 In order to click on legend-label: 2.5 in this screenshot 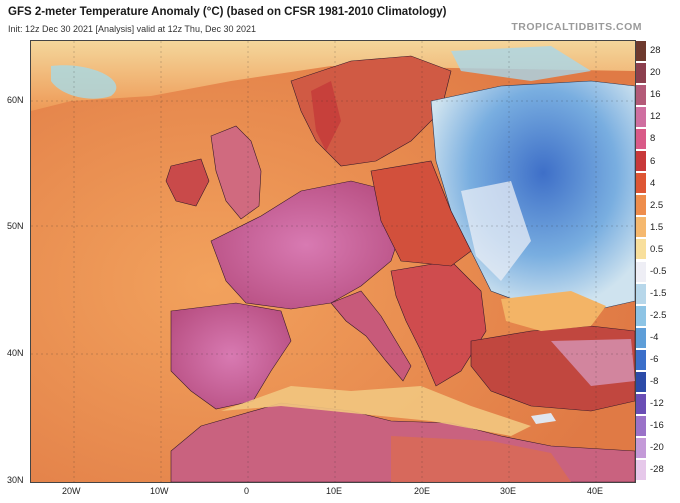, I will do `click(657, 205)`.